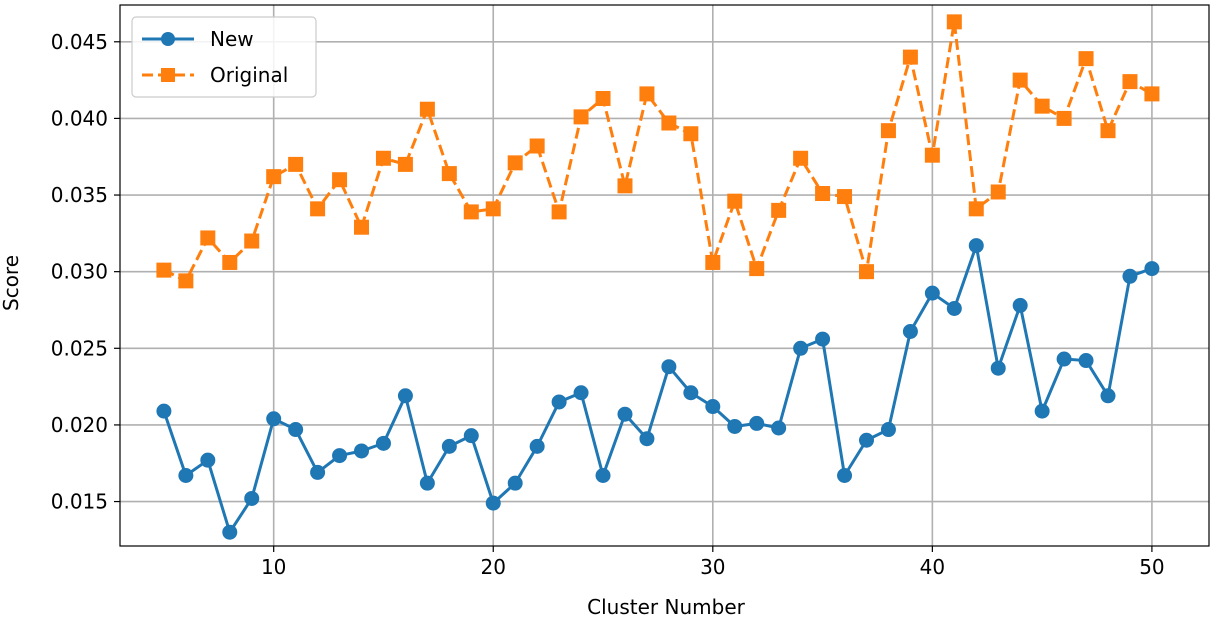  What do you see at coordinates (198, 39) in the screenshot?
I see `legend-entry-new: New` at bounding box center [198, 39].